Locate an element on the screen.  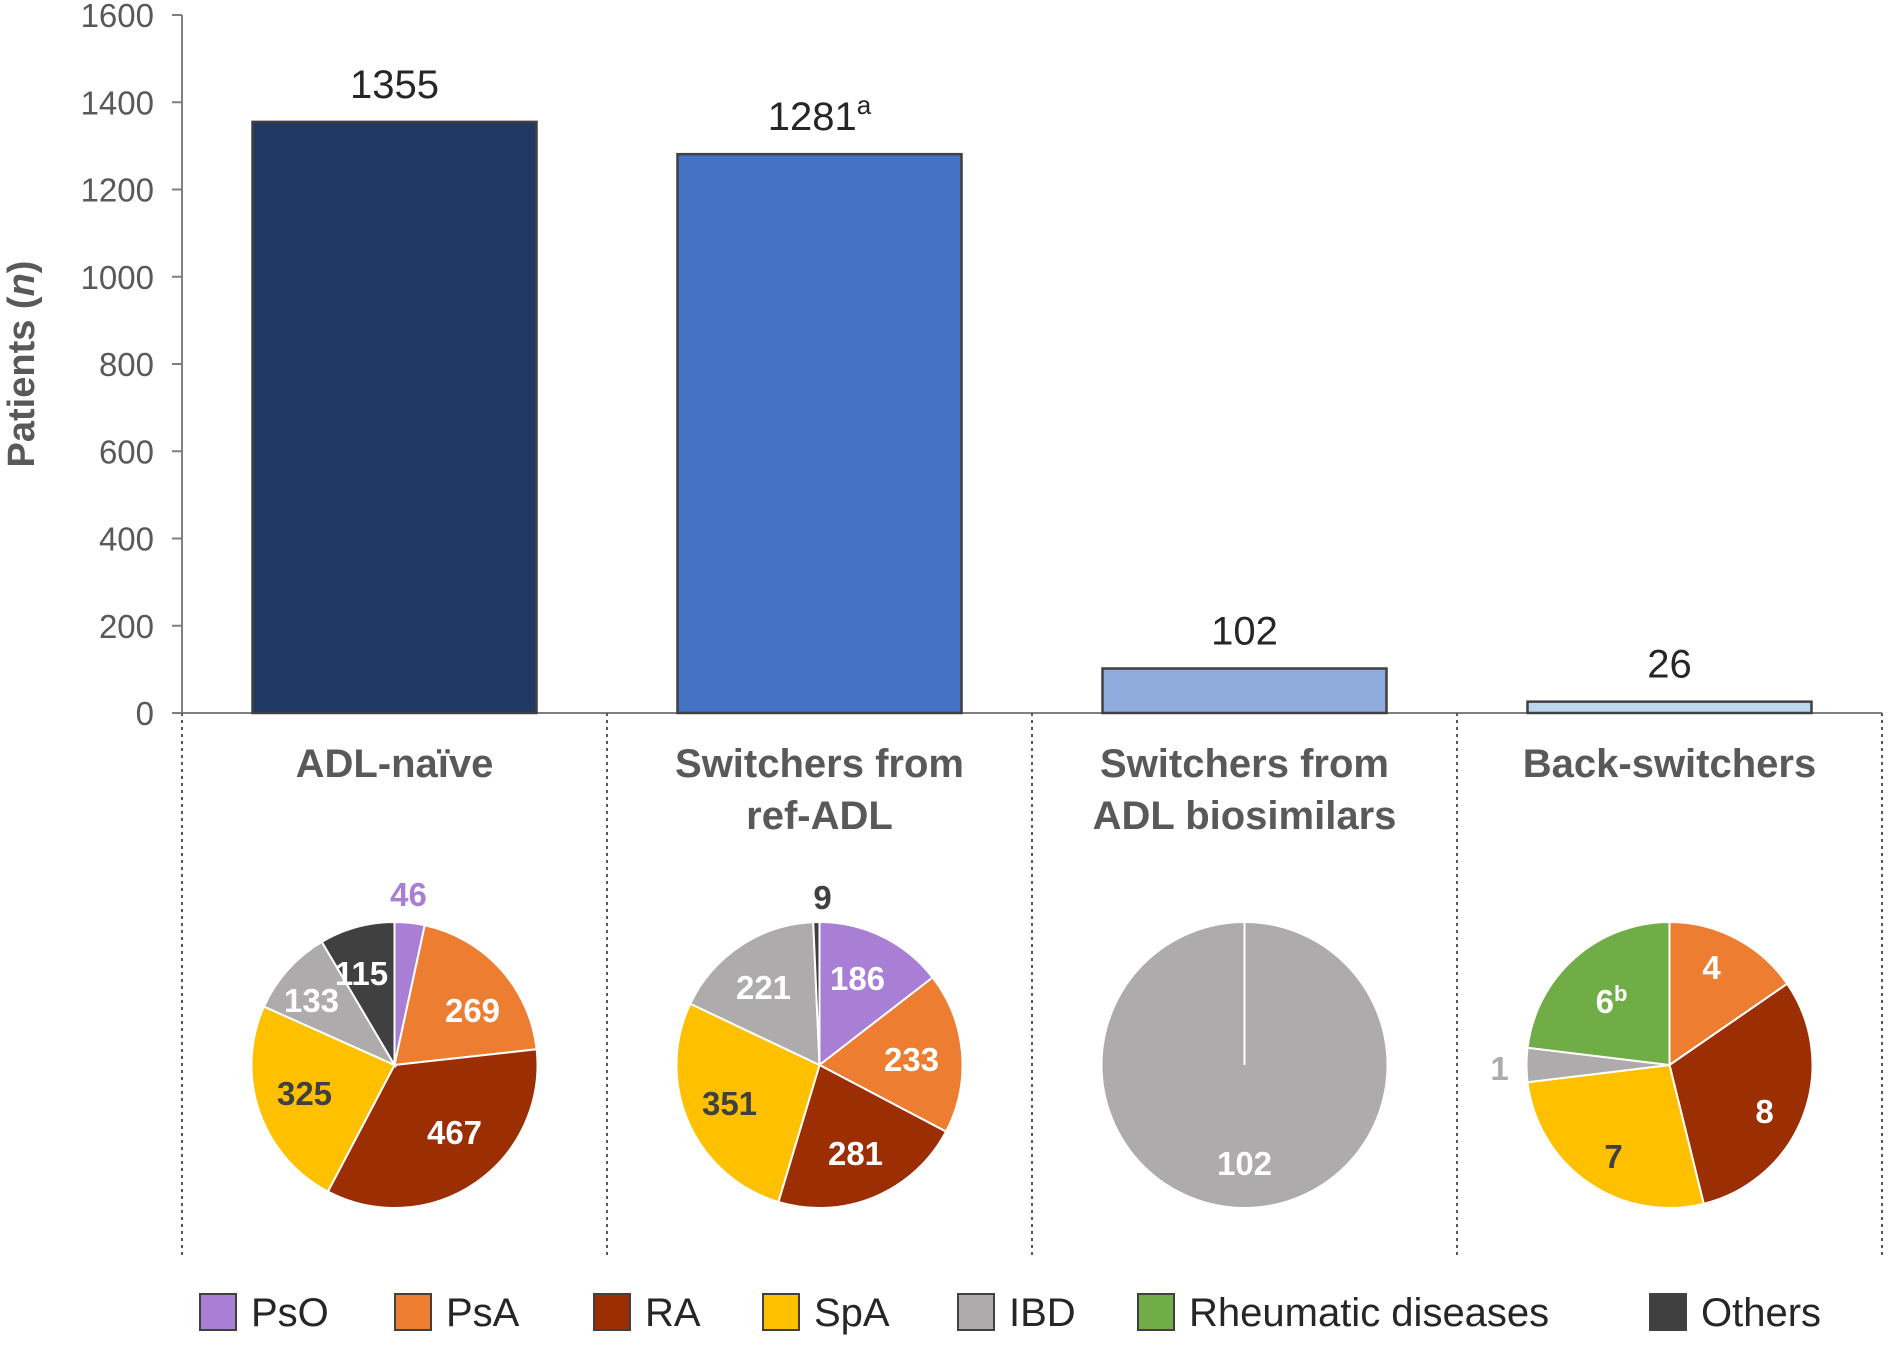
pie-slice-label: 467 is located at coordinates (454, 1132).